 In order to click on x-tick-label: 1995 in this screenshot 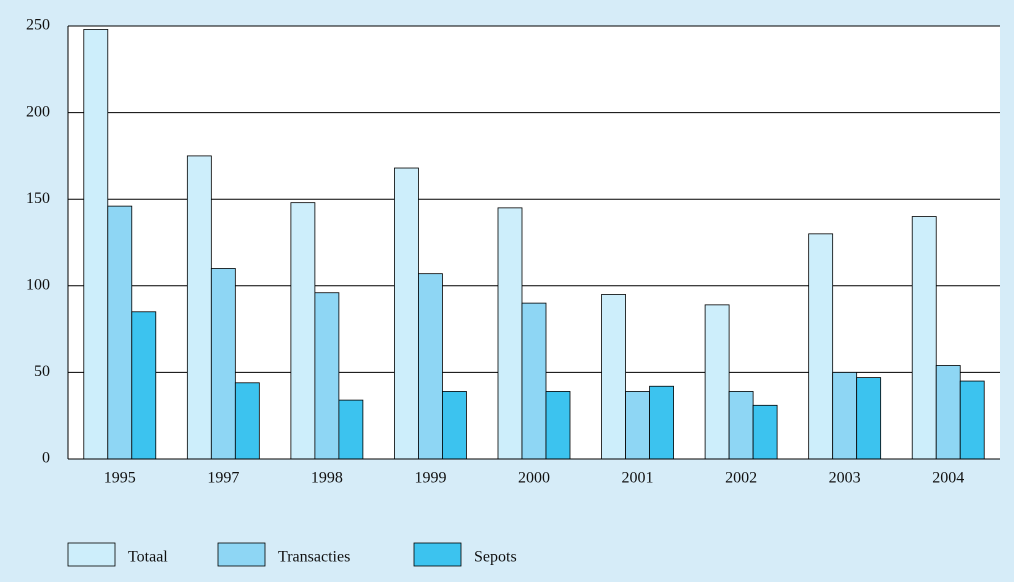, I will do `click(120, 478)`.